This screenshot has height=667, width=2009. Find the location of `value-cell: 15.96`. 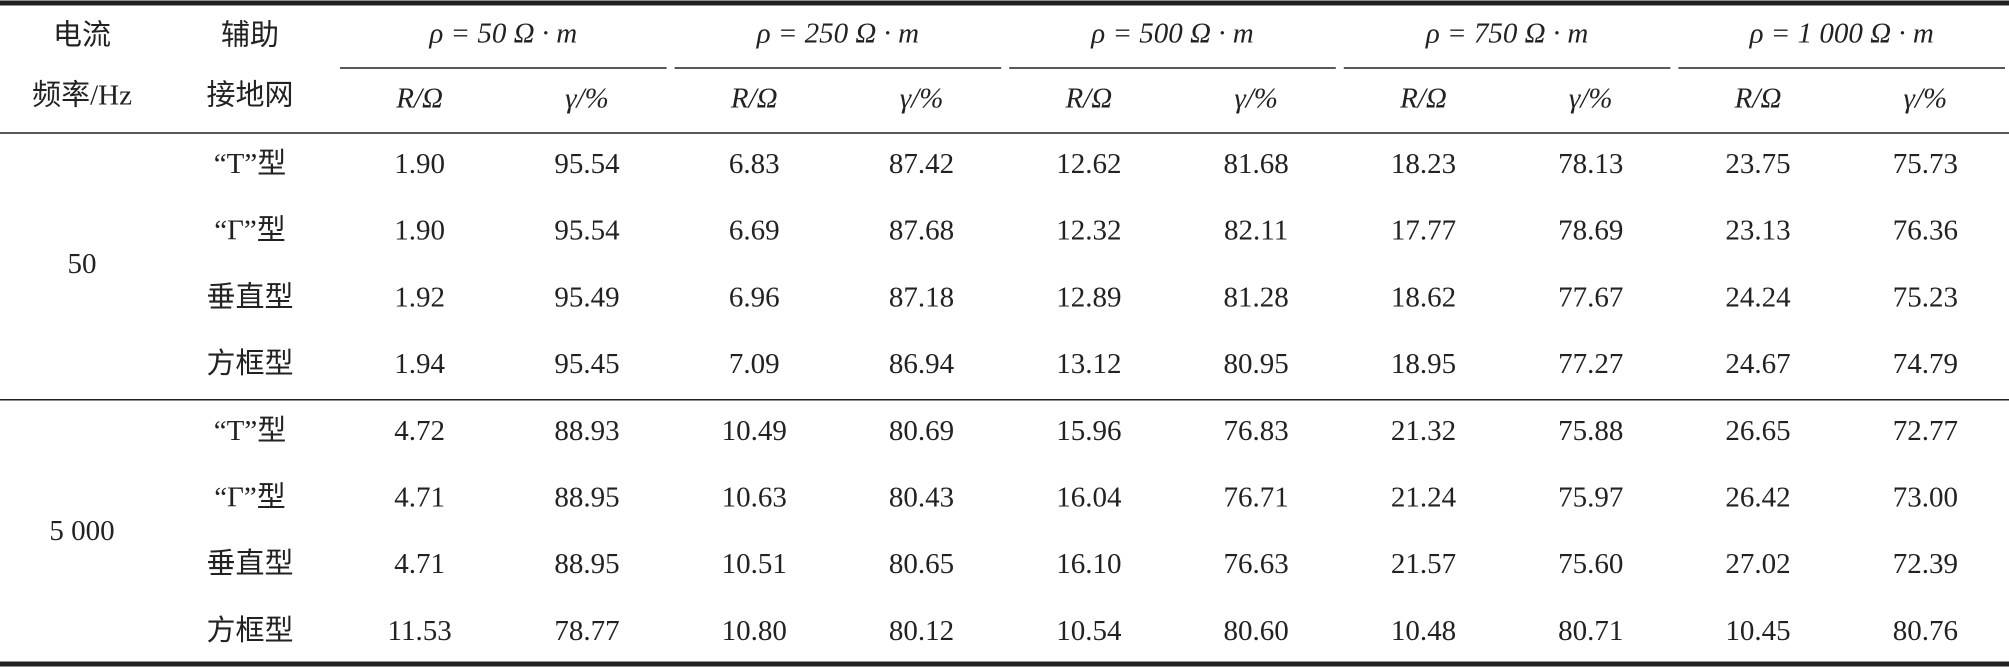

value-cell: 15.96 is located at coordinates (1088, 431).